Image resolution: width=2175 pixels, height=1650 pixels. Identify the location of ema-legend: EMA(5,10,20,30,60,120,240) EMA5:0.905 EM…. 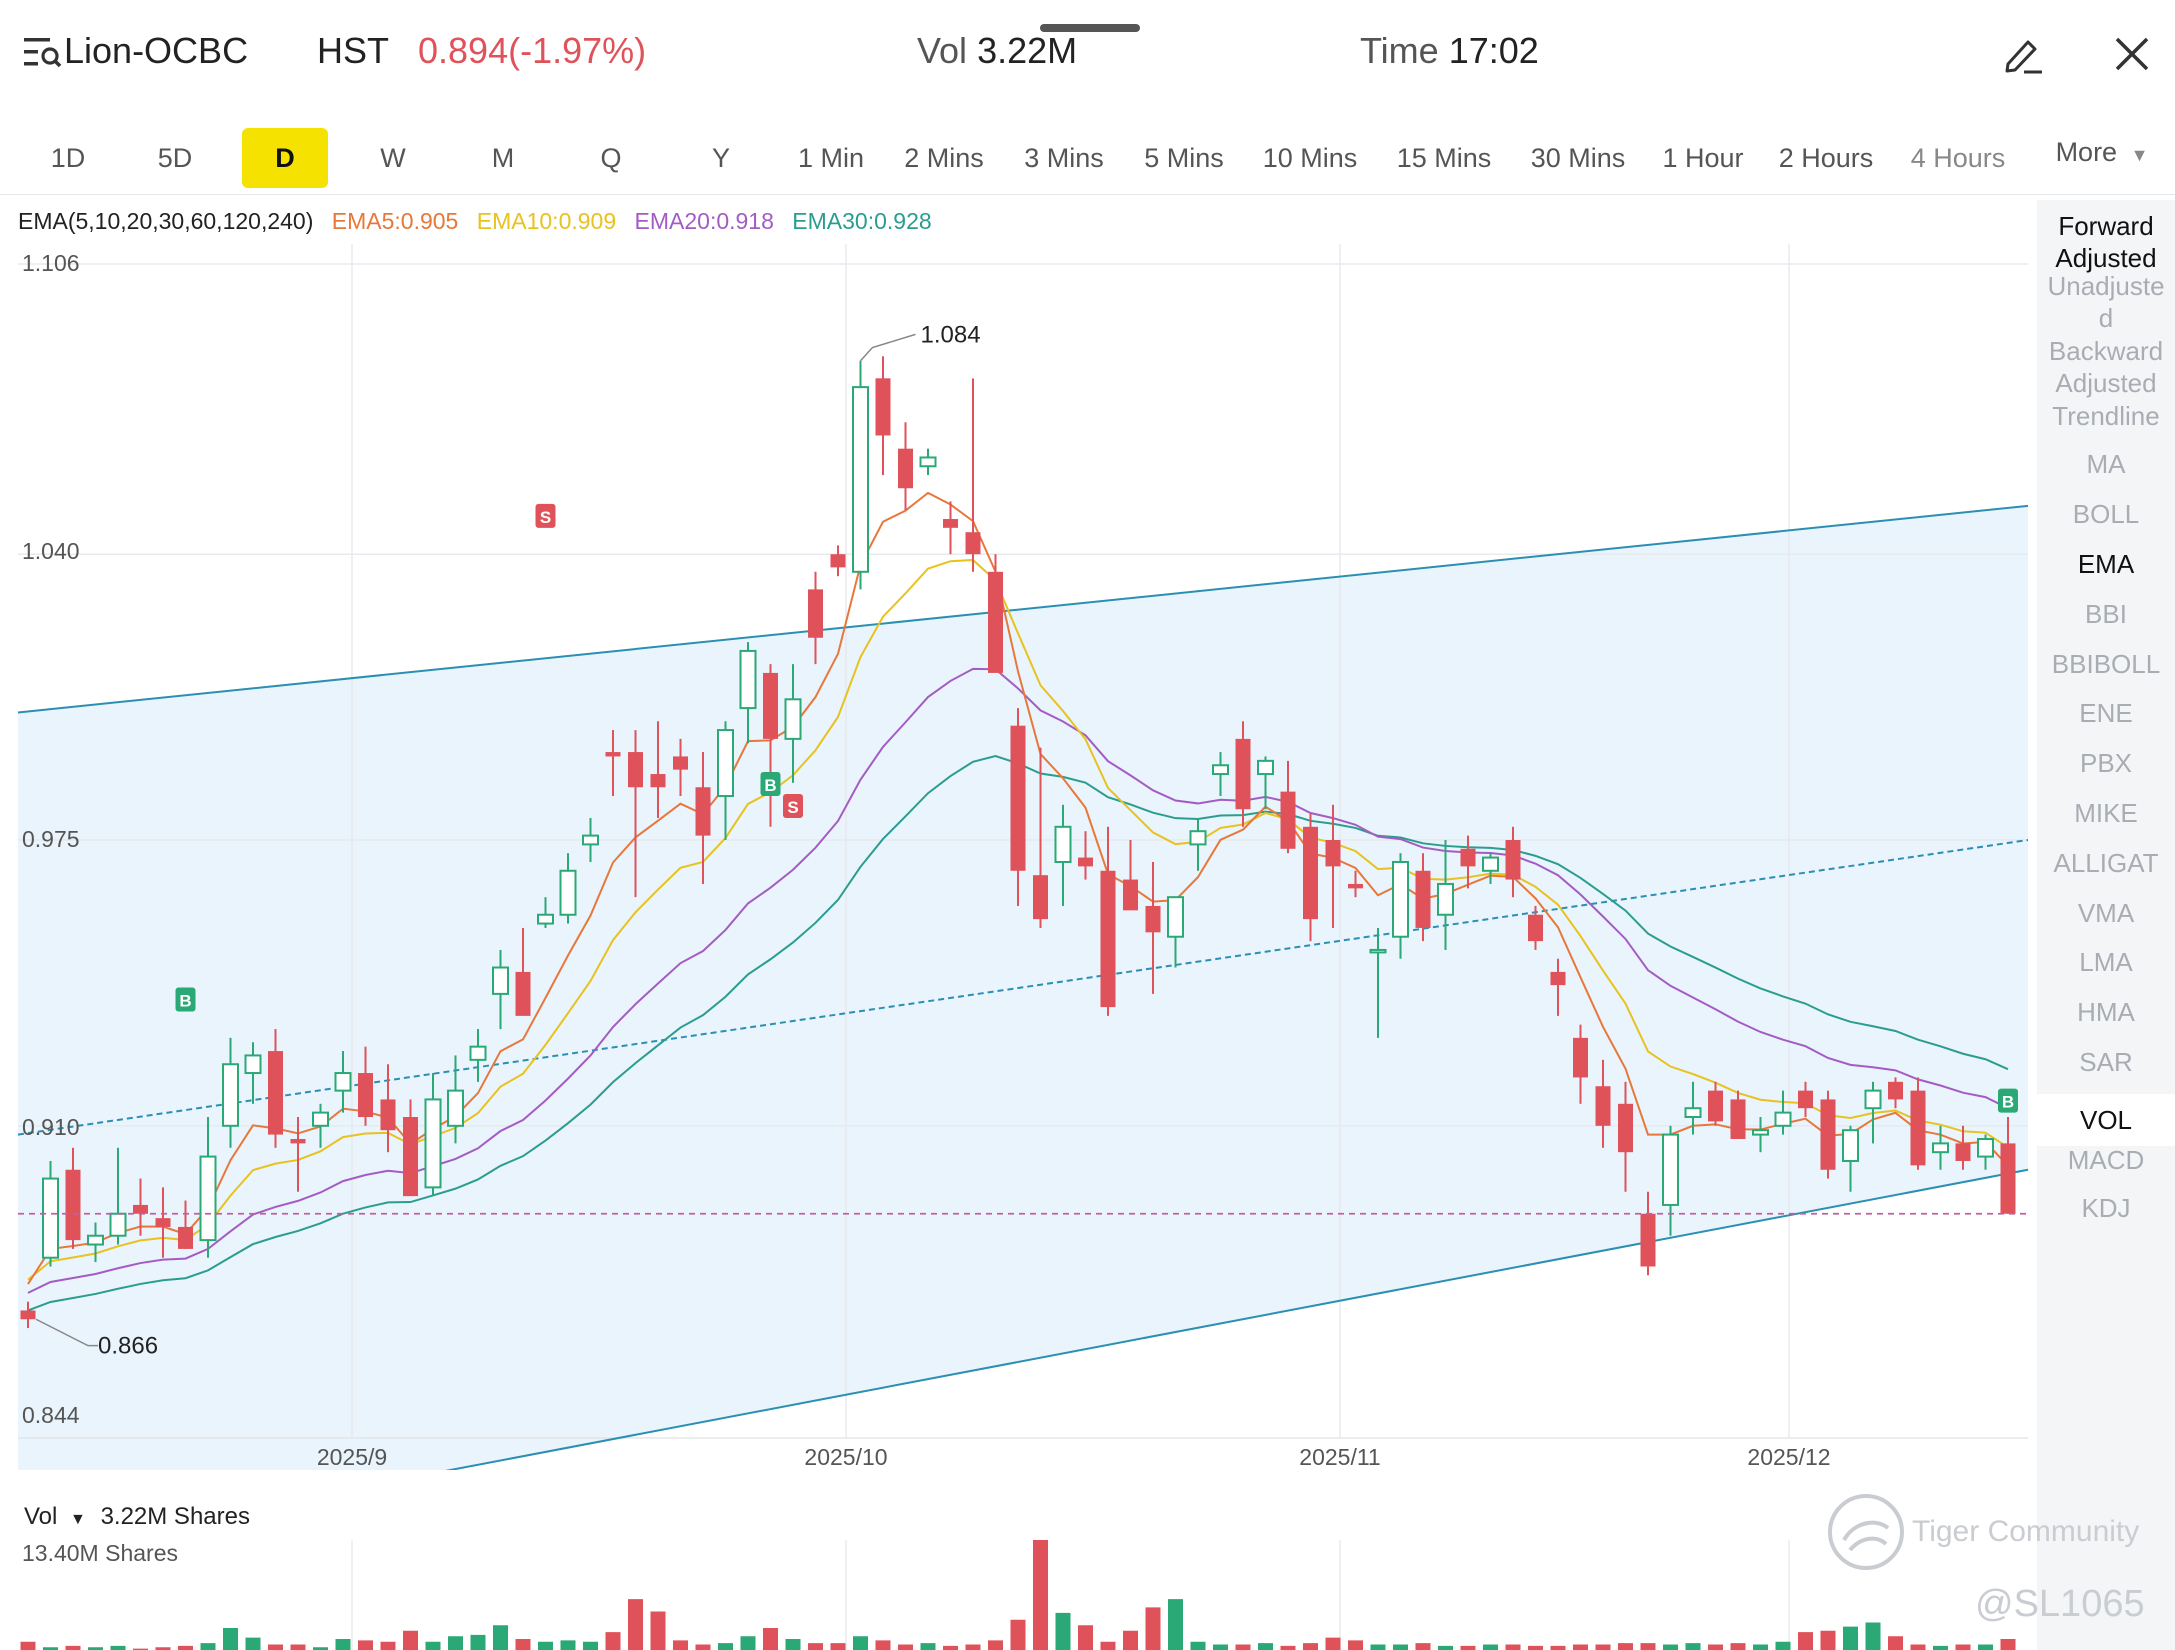
(481, 221).